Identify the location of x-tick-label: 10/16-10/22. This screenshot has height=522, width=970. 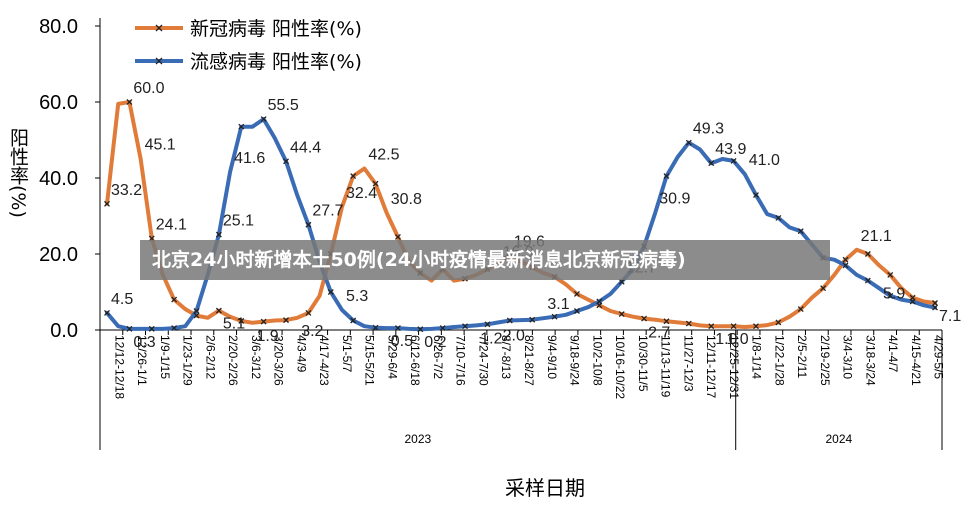
(620, 367).